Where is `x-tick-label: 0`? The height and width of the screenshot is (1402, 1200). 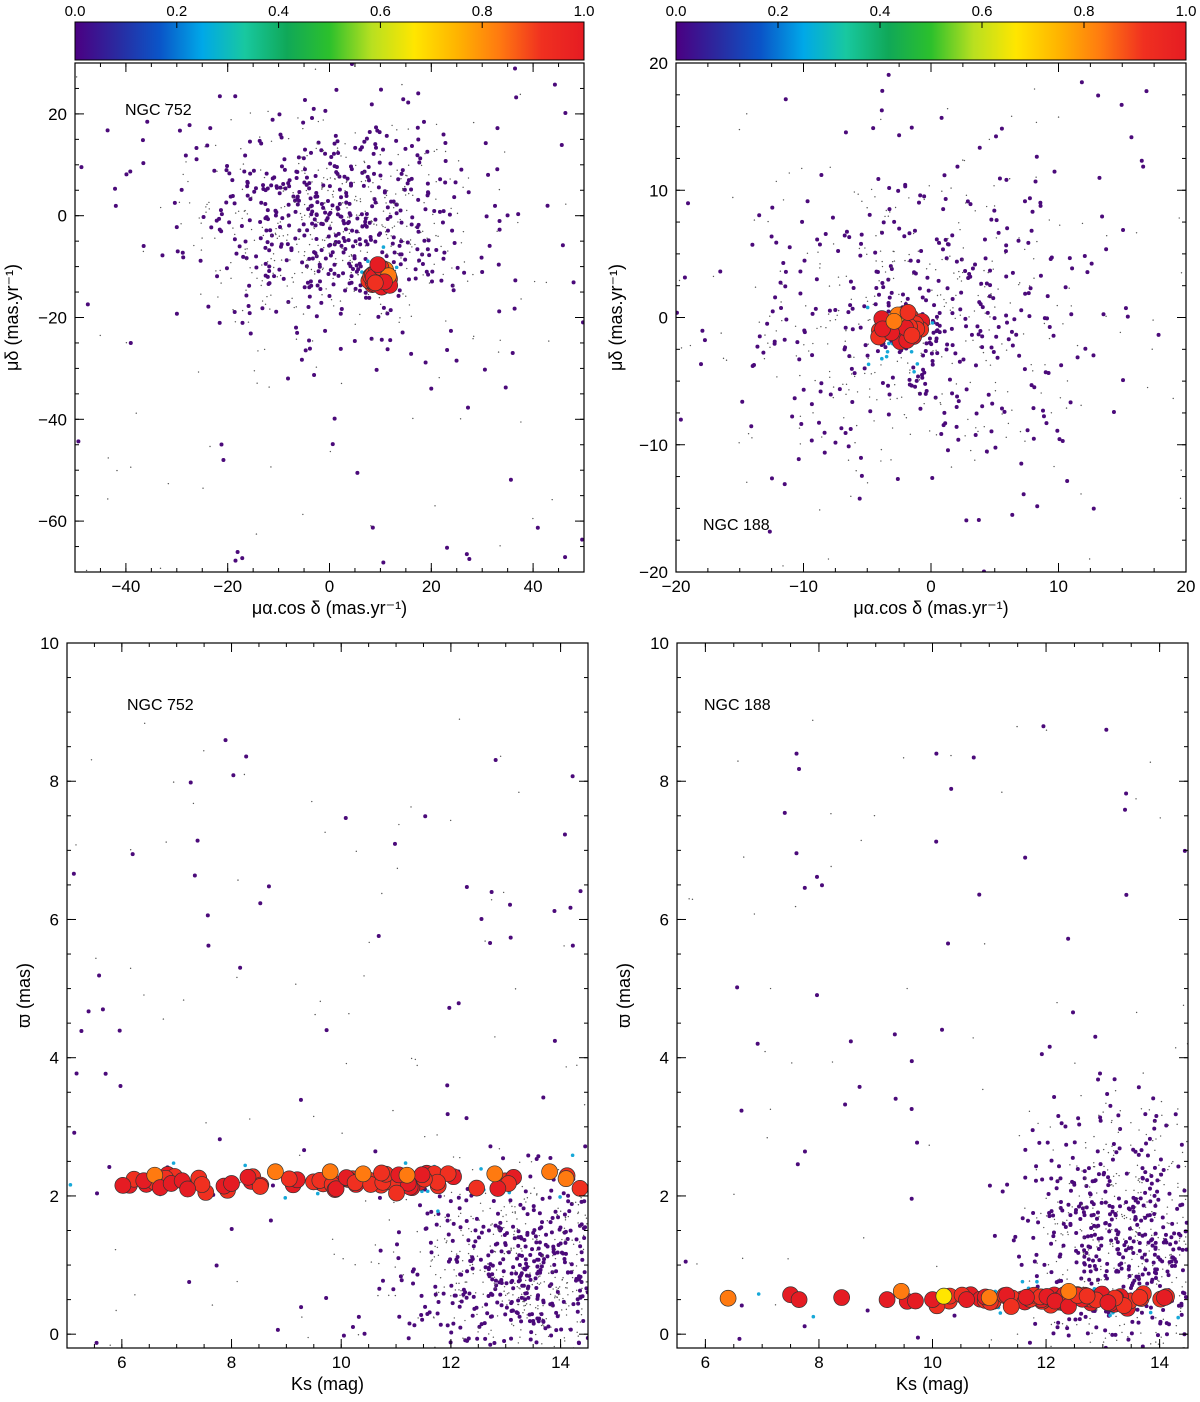
x-tick-label: 0 is located at coordinates (329, 586).